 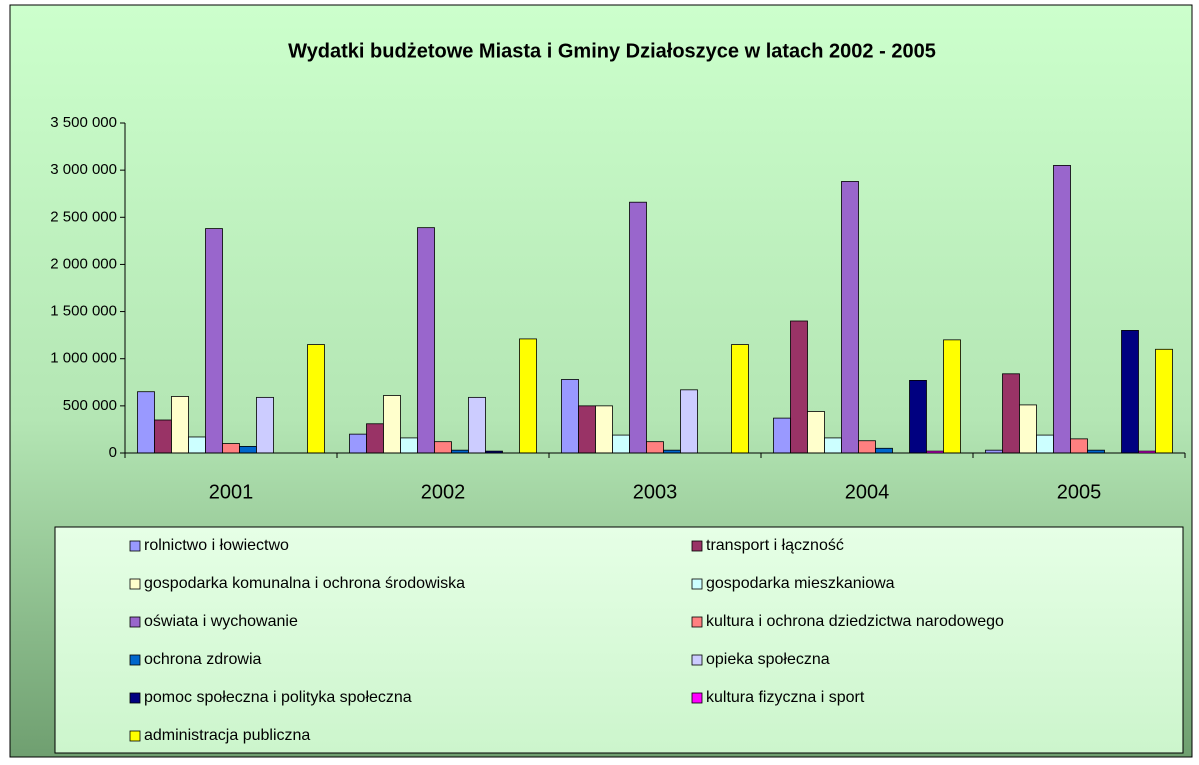 What do you see at coordinates (203, 659) in the screenshot?
I see `legend-label: ochrona zdrowia` at bounding box center [203, 659].